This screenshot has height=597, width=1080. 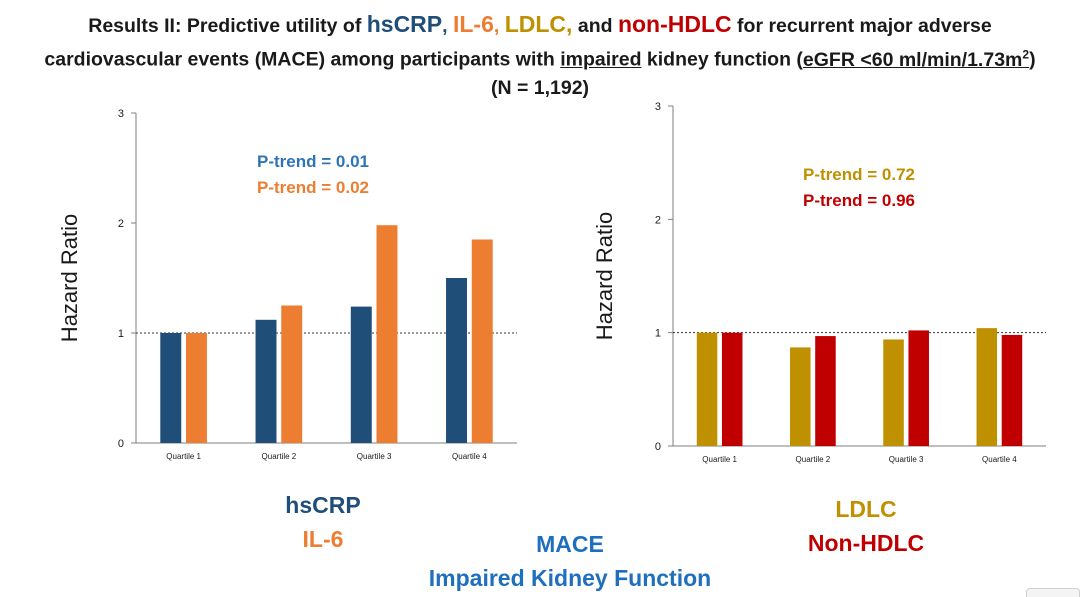 I want to click on title-il6: IL-6, so click(x=473, y=24).